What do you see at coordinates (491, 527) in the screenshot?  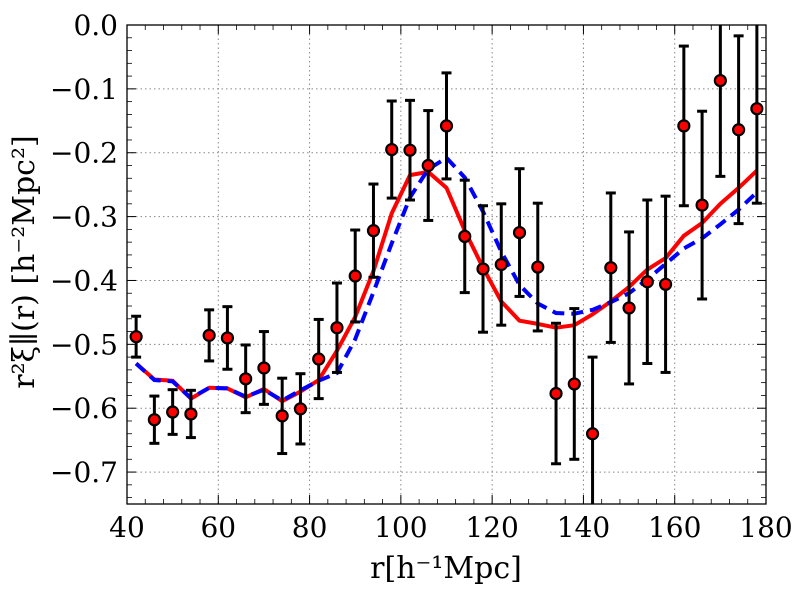 I see `x-tick-label: 120` at bounding box center [491, 527].